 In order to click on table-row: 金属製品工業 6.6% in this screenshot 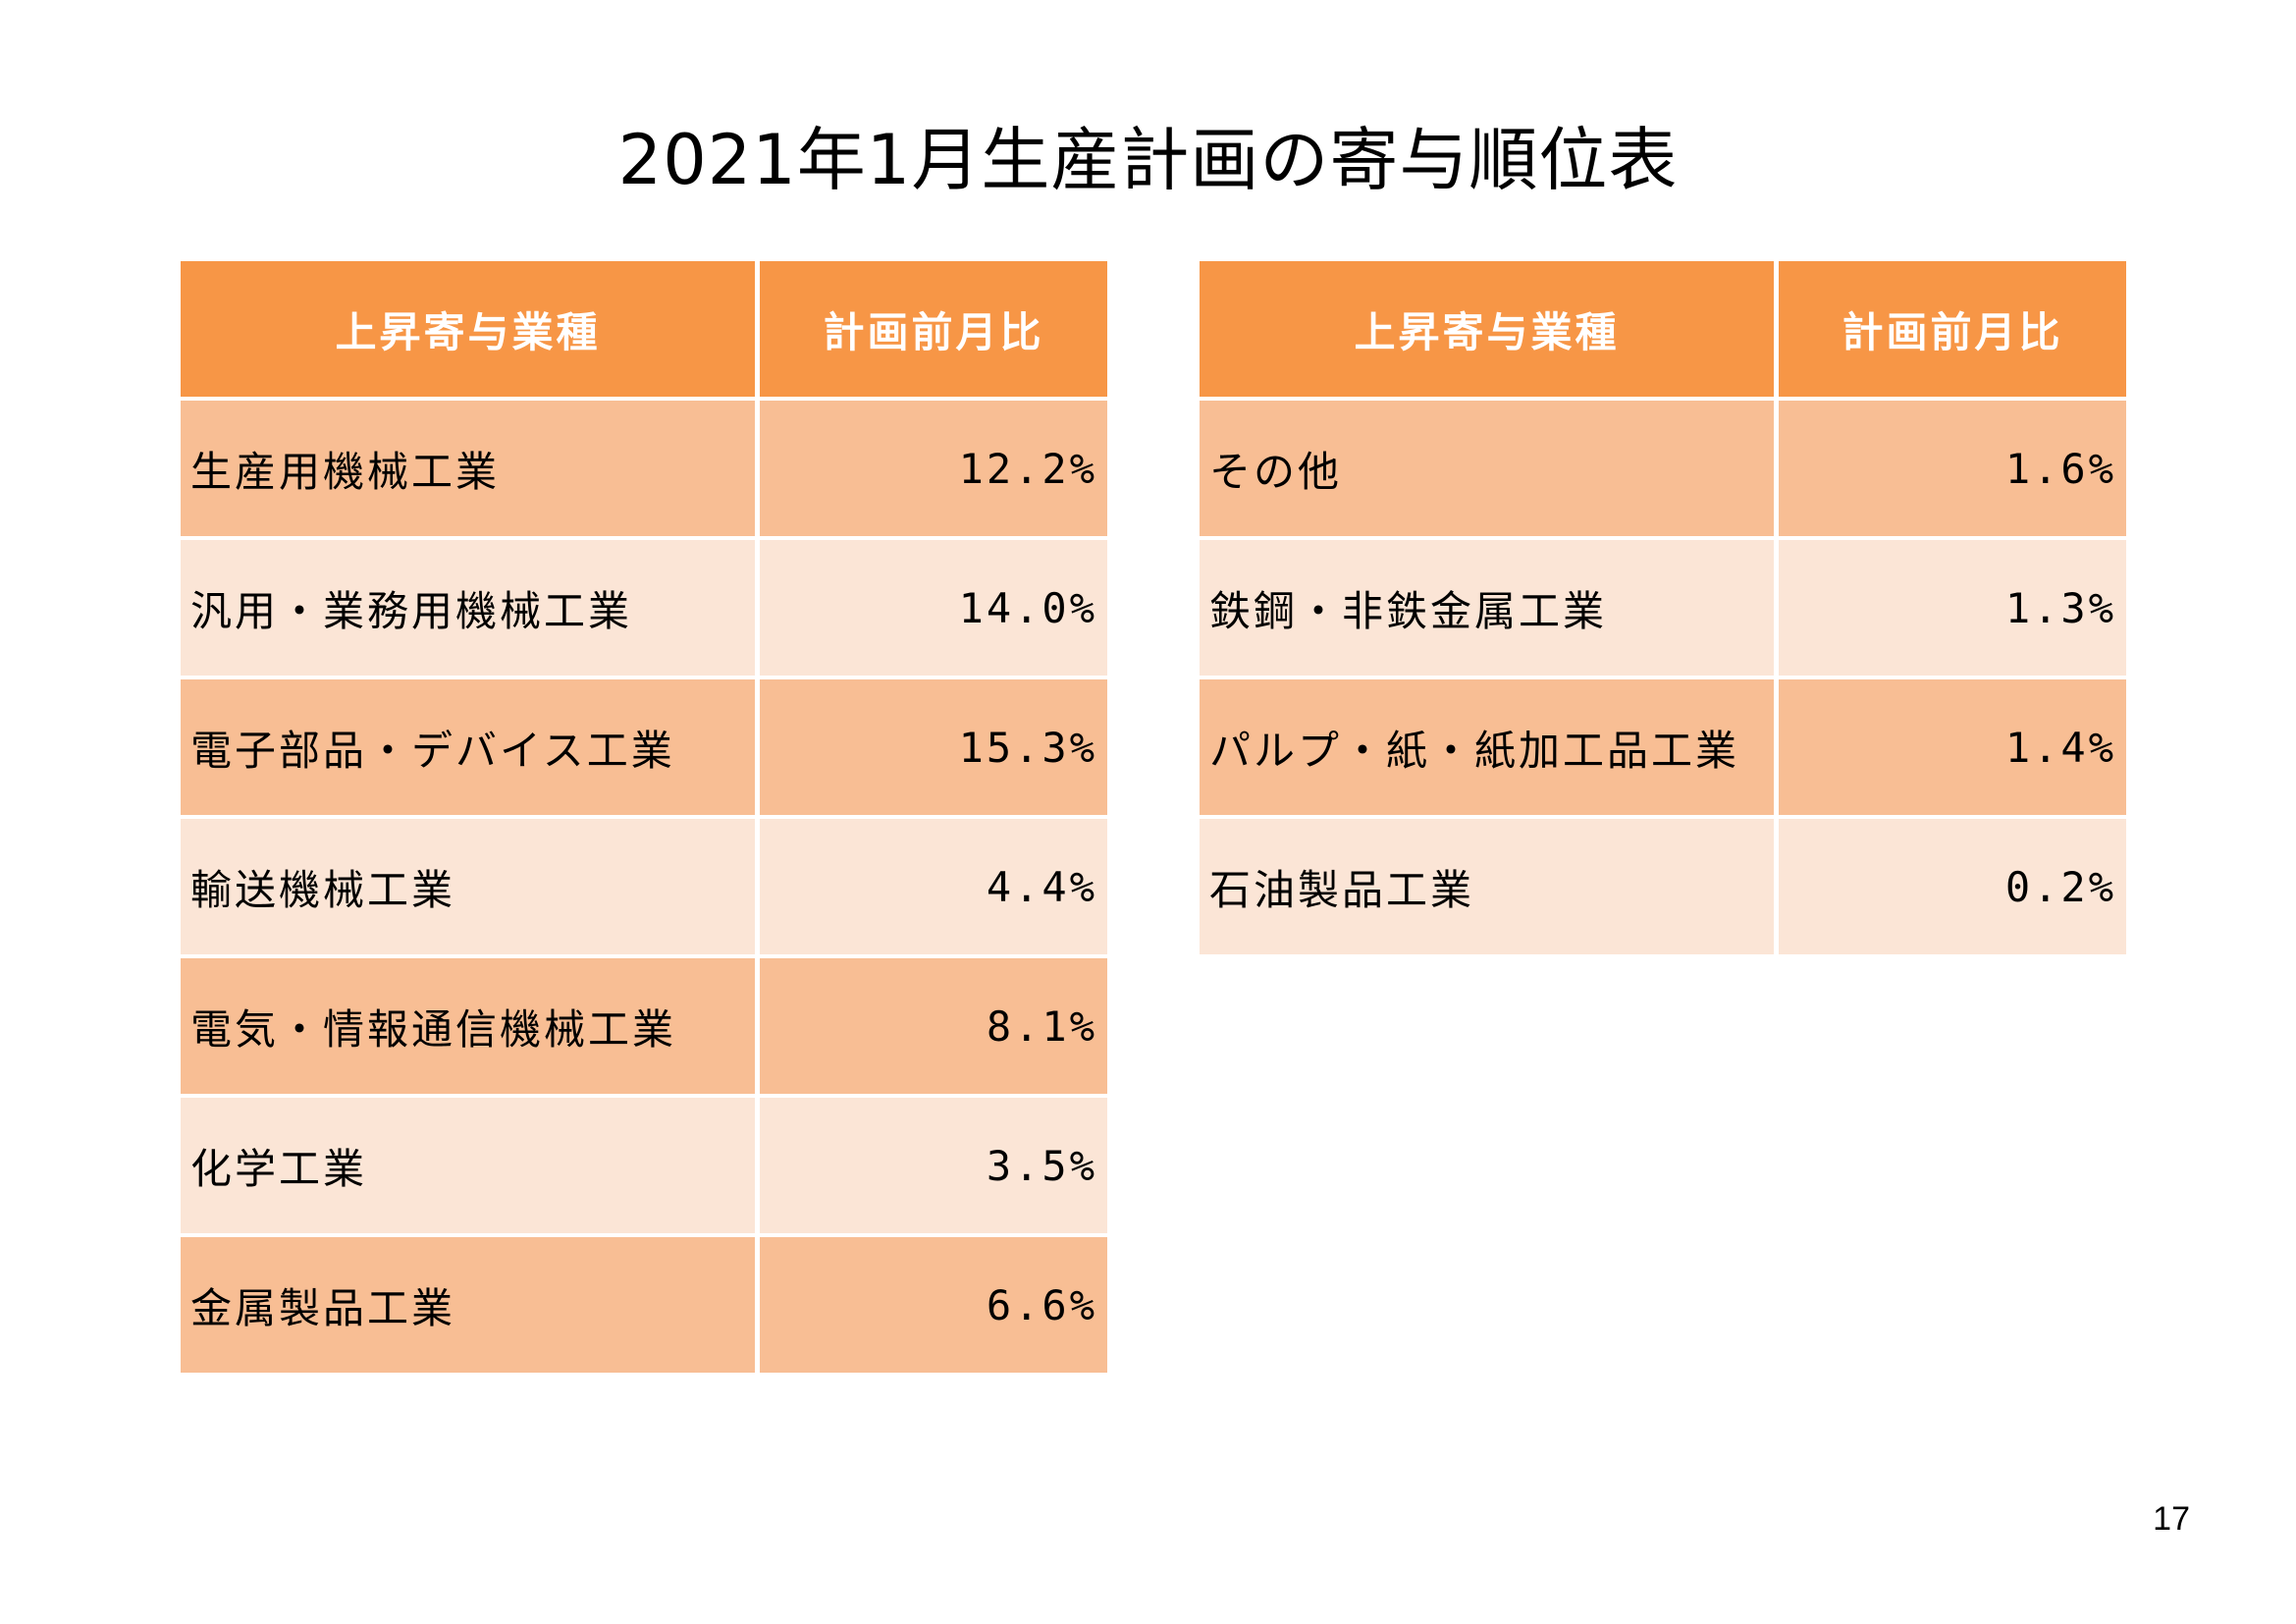, I will do `click(644, 1305)`.